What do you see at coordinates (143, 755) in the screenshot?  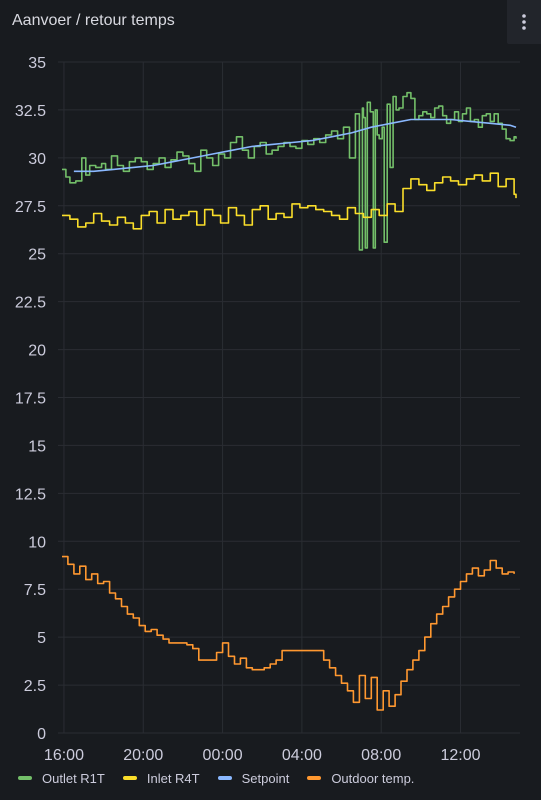 I see `x-tick-label: 20:00` at bounding box center [143, 755].